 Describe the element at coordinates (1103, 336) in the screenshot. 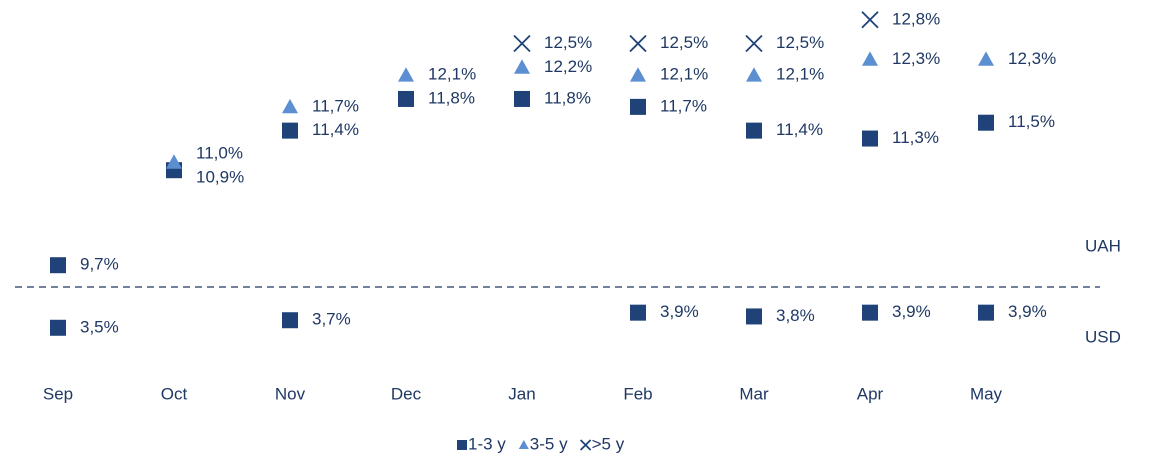

I see `panel-label: USD` at that location.